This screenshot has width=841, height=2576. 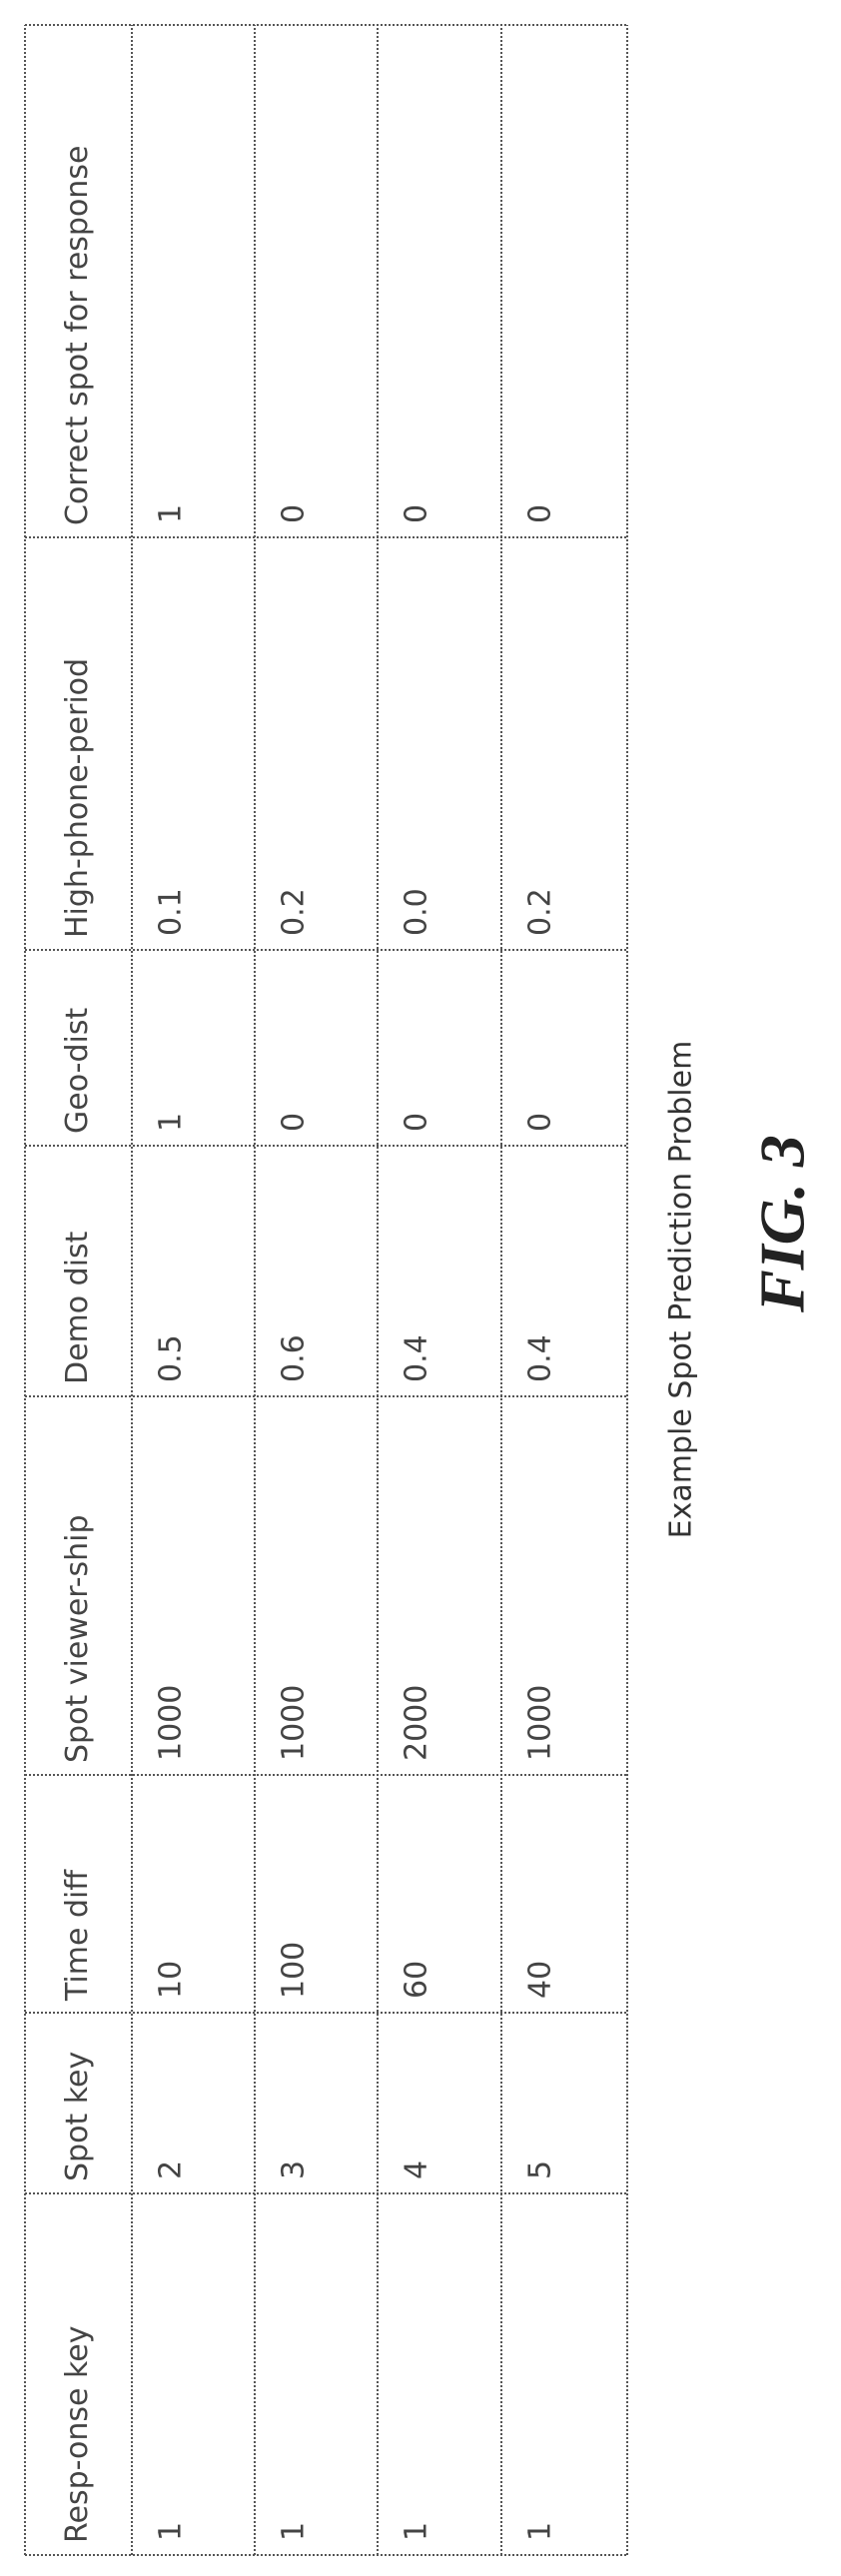 I want to click on table-cell: 10, so click(x=172, y=1980).